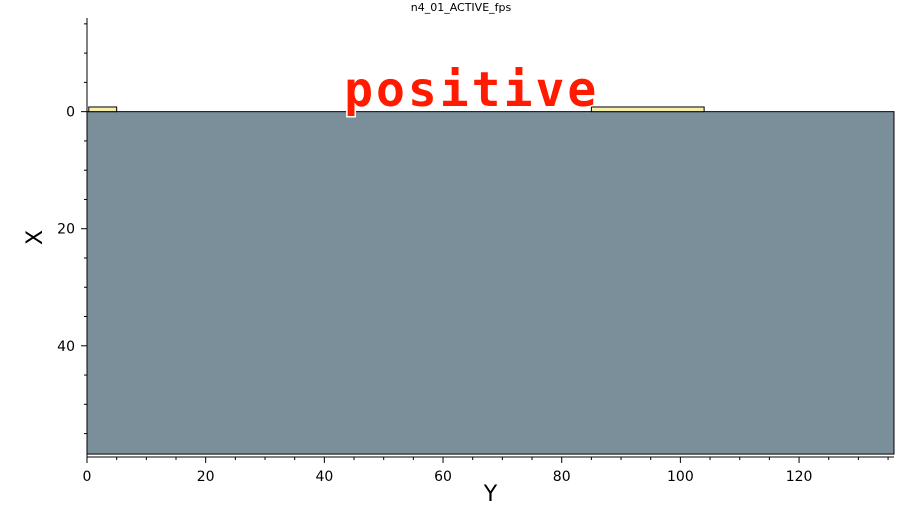 The image size is (922, 514). I want to click on x-tick-label: 80, so click(562, 477).